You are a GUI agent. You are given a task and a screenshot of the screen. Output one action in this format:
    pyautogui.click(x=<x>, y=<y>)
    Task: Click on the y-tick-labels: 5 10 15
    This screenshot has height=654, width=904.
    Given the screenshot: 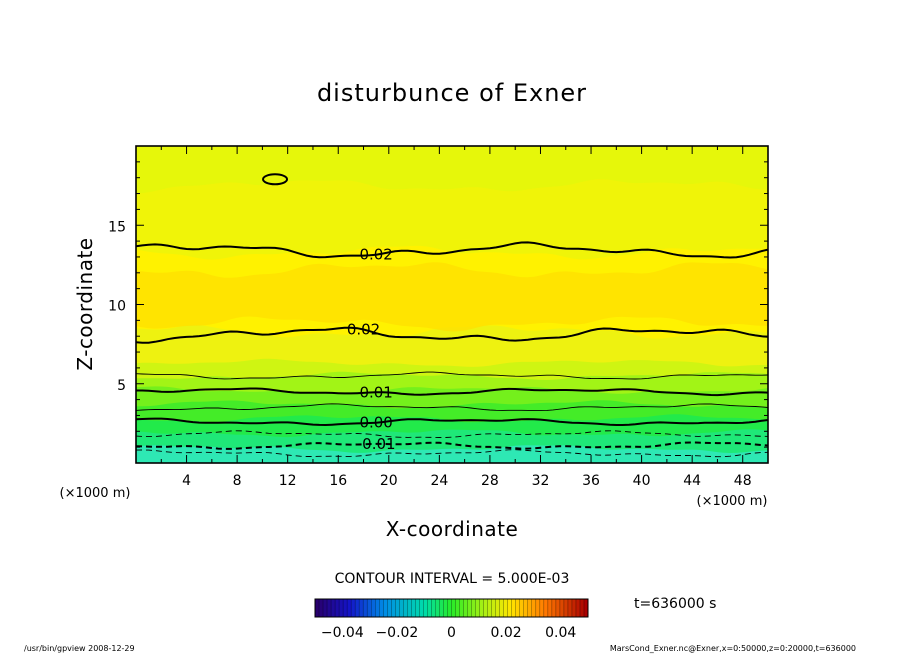 What is the action you would take?
    pyautogui.click(x=117, y=306)
    